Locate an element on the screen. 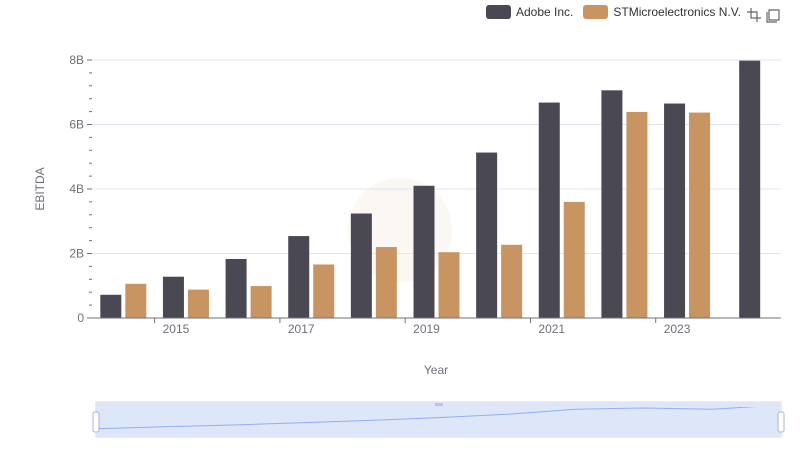  bar-stmicro-2022 is located at coordinates (637, 214).